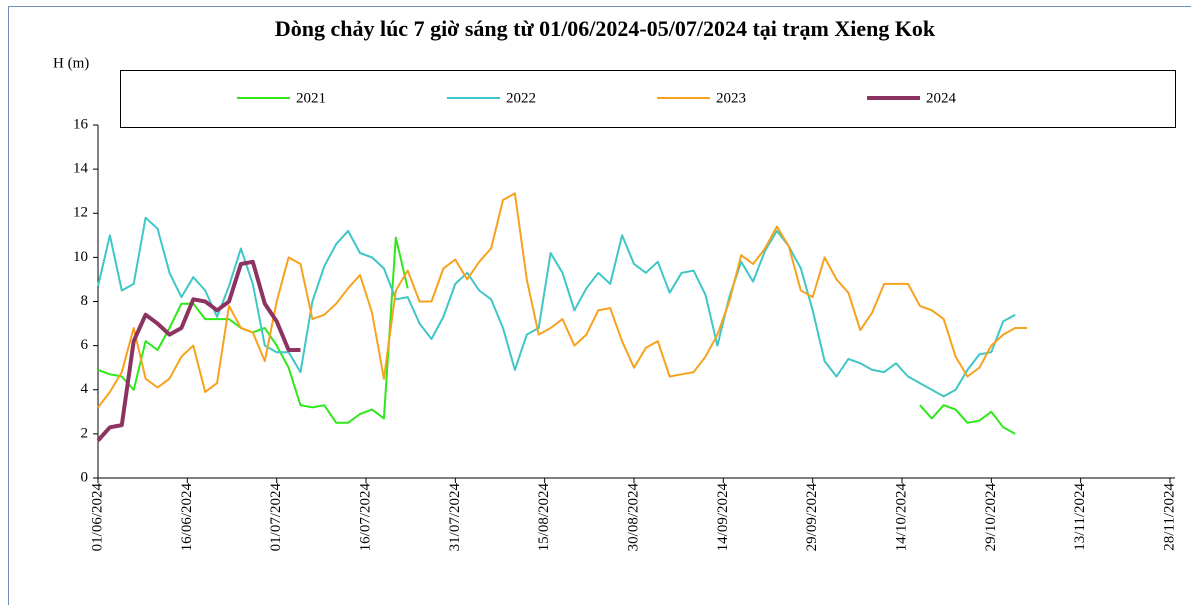 The image size is (1191, 605). What do you see at coordinates (311, 98) in the screenshot?
I see `legend-label: 2021` at bounding box center [311, 98].